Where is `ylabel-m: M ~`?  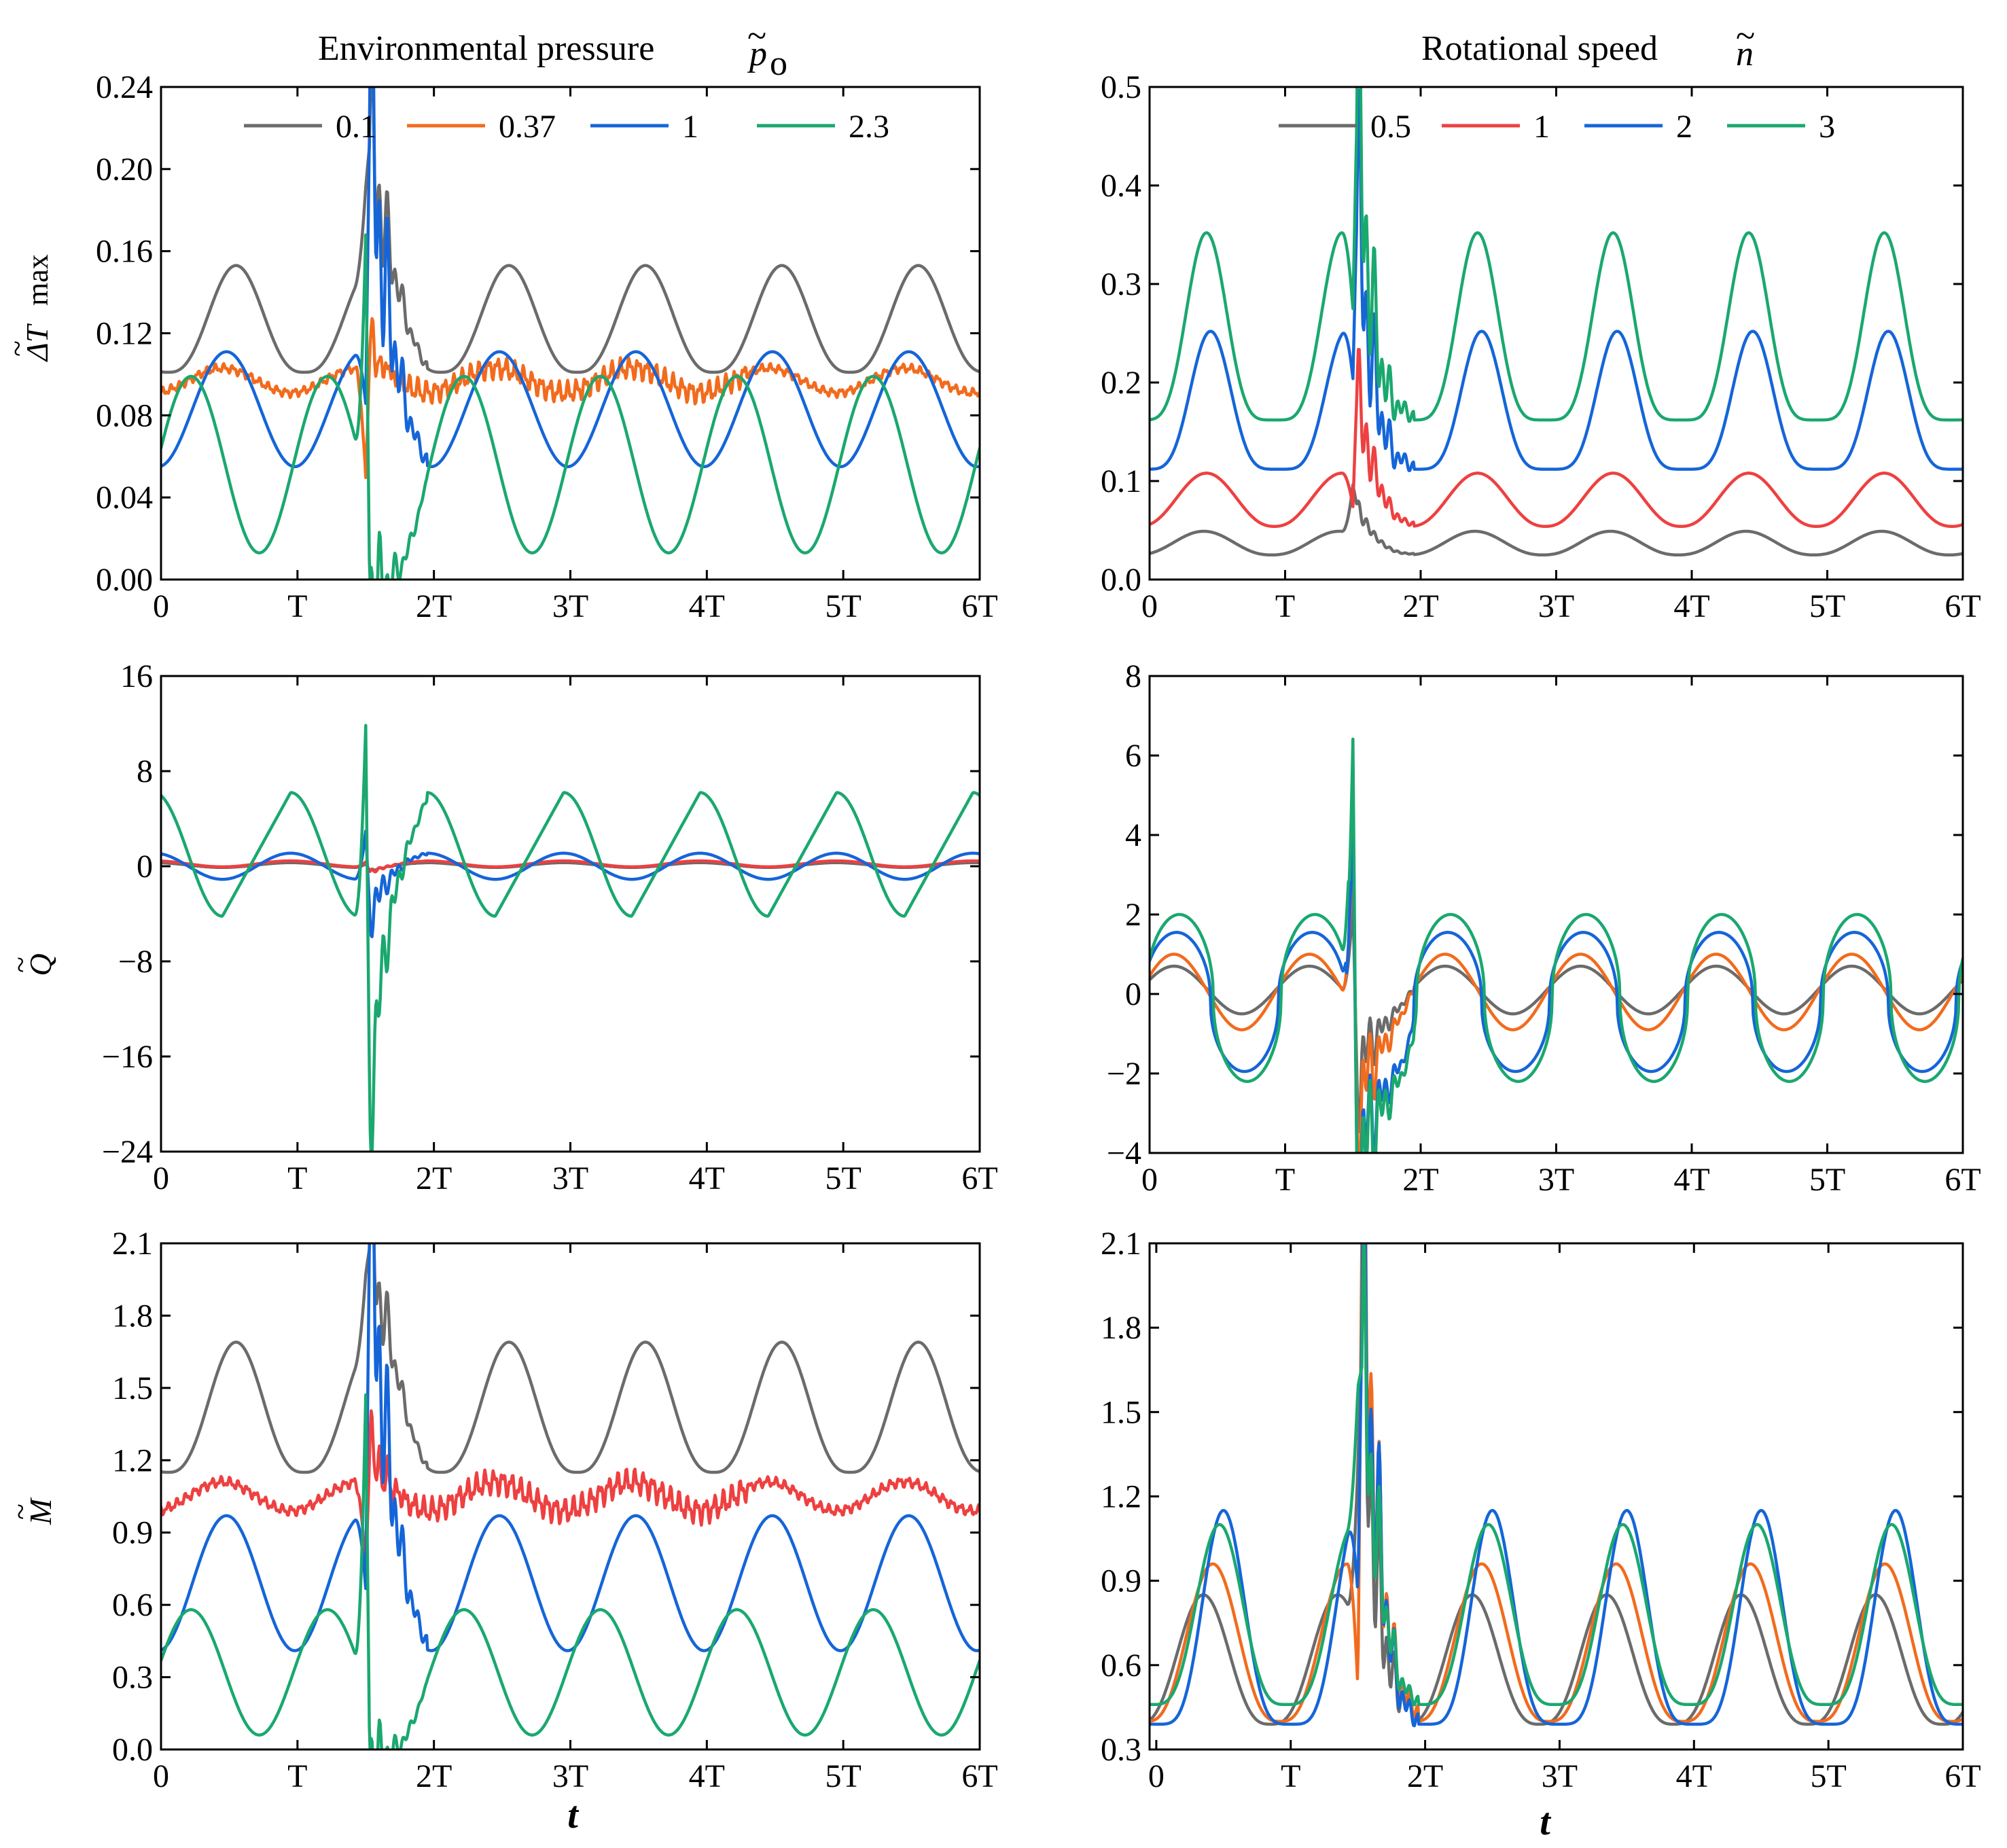
ylabel-m: M ~ is located at coordinates (31, 1511).